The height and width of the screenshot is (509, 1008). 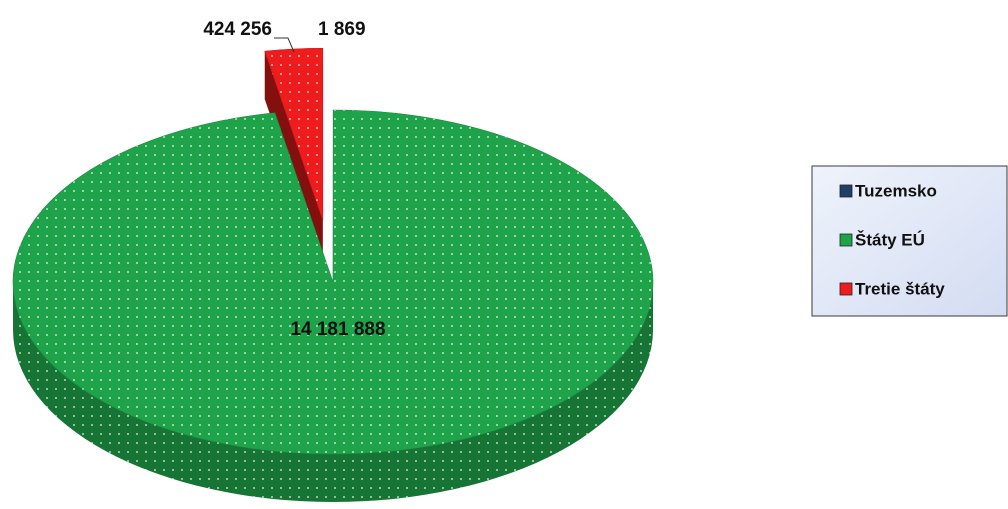 I want to click on data-label: 1 869, so click(x=342, y=29).